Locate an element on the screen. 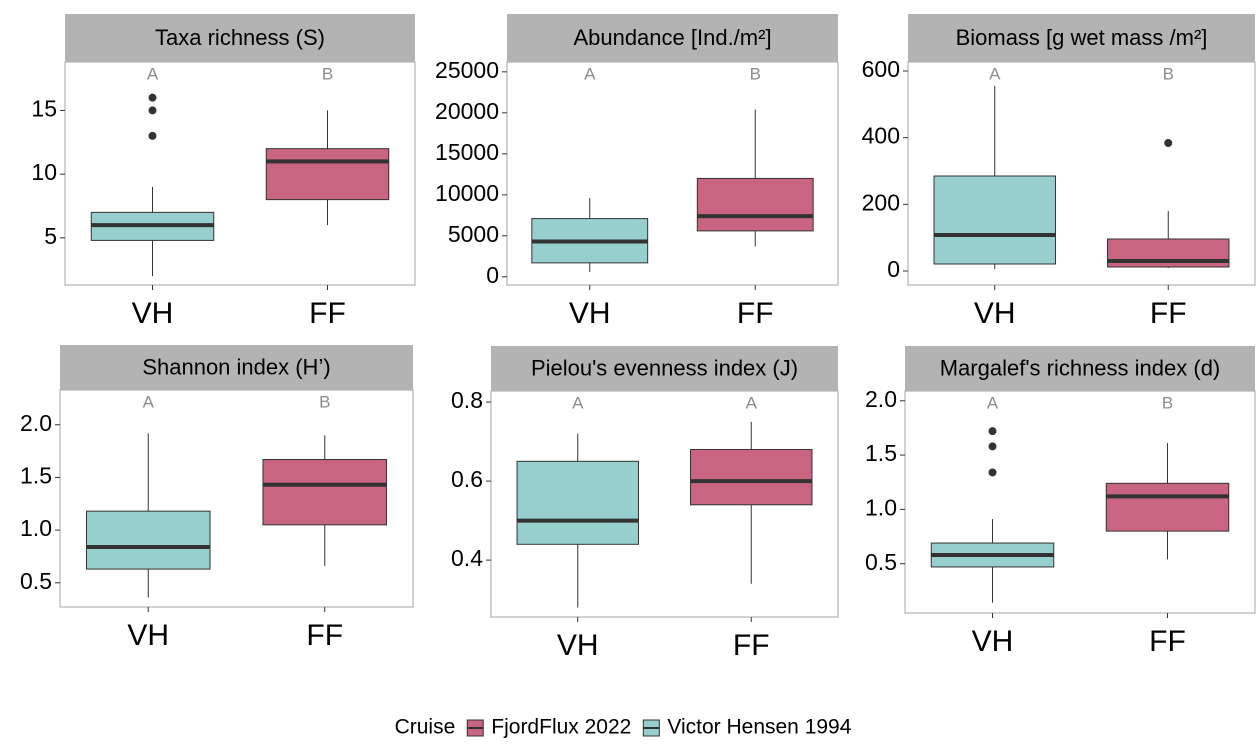 The image size is (1258, 746). legend-title: Cruise is located at coordinates (425, 727).